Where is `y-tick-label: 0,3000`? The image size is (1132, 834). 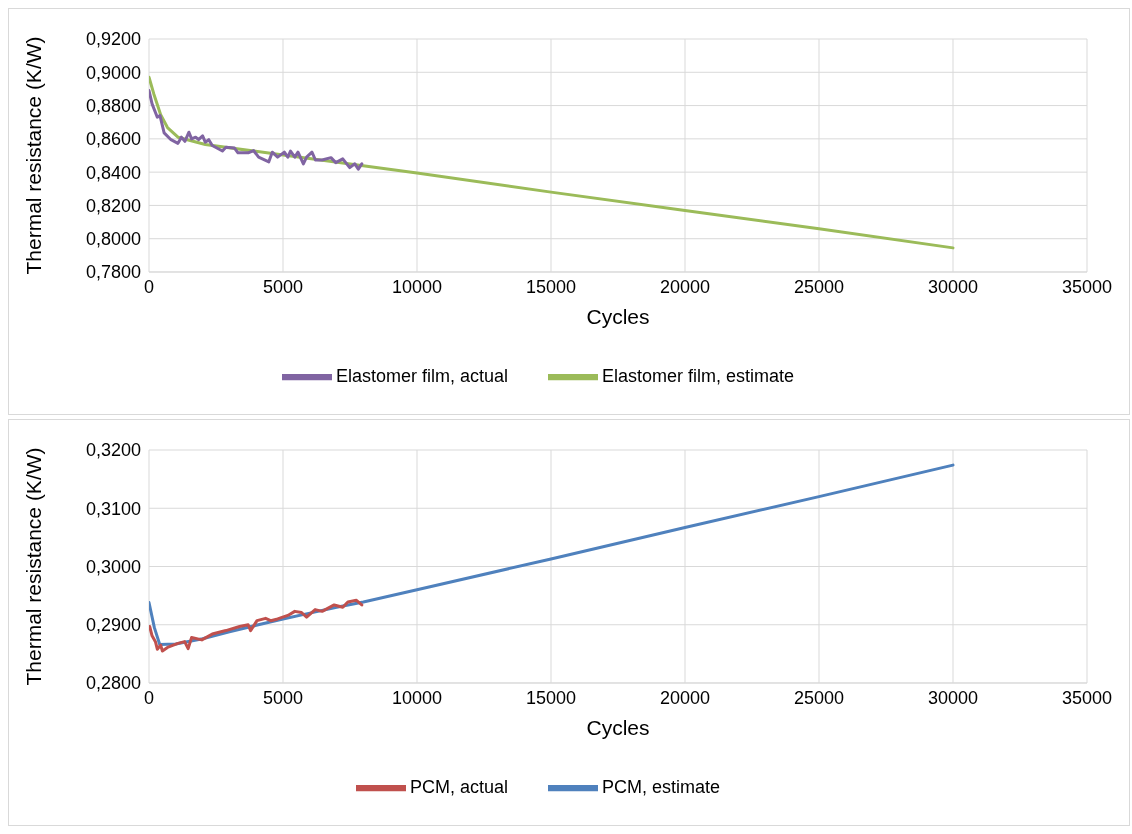
y-tick-label: 0,3000 is located at coordinates (113, 566).